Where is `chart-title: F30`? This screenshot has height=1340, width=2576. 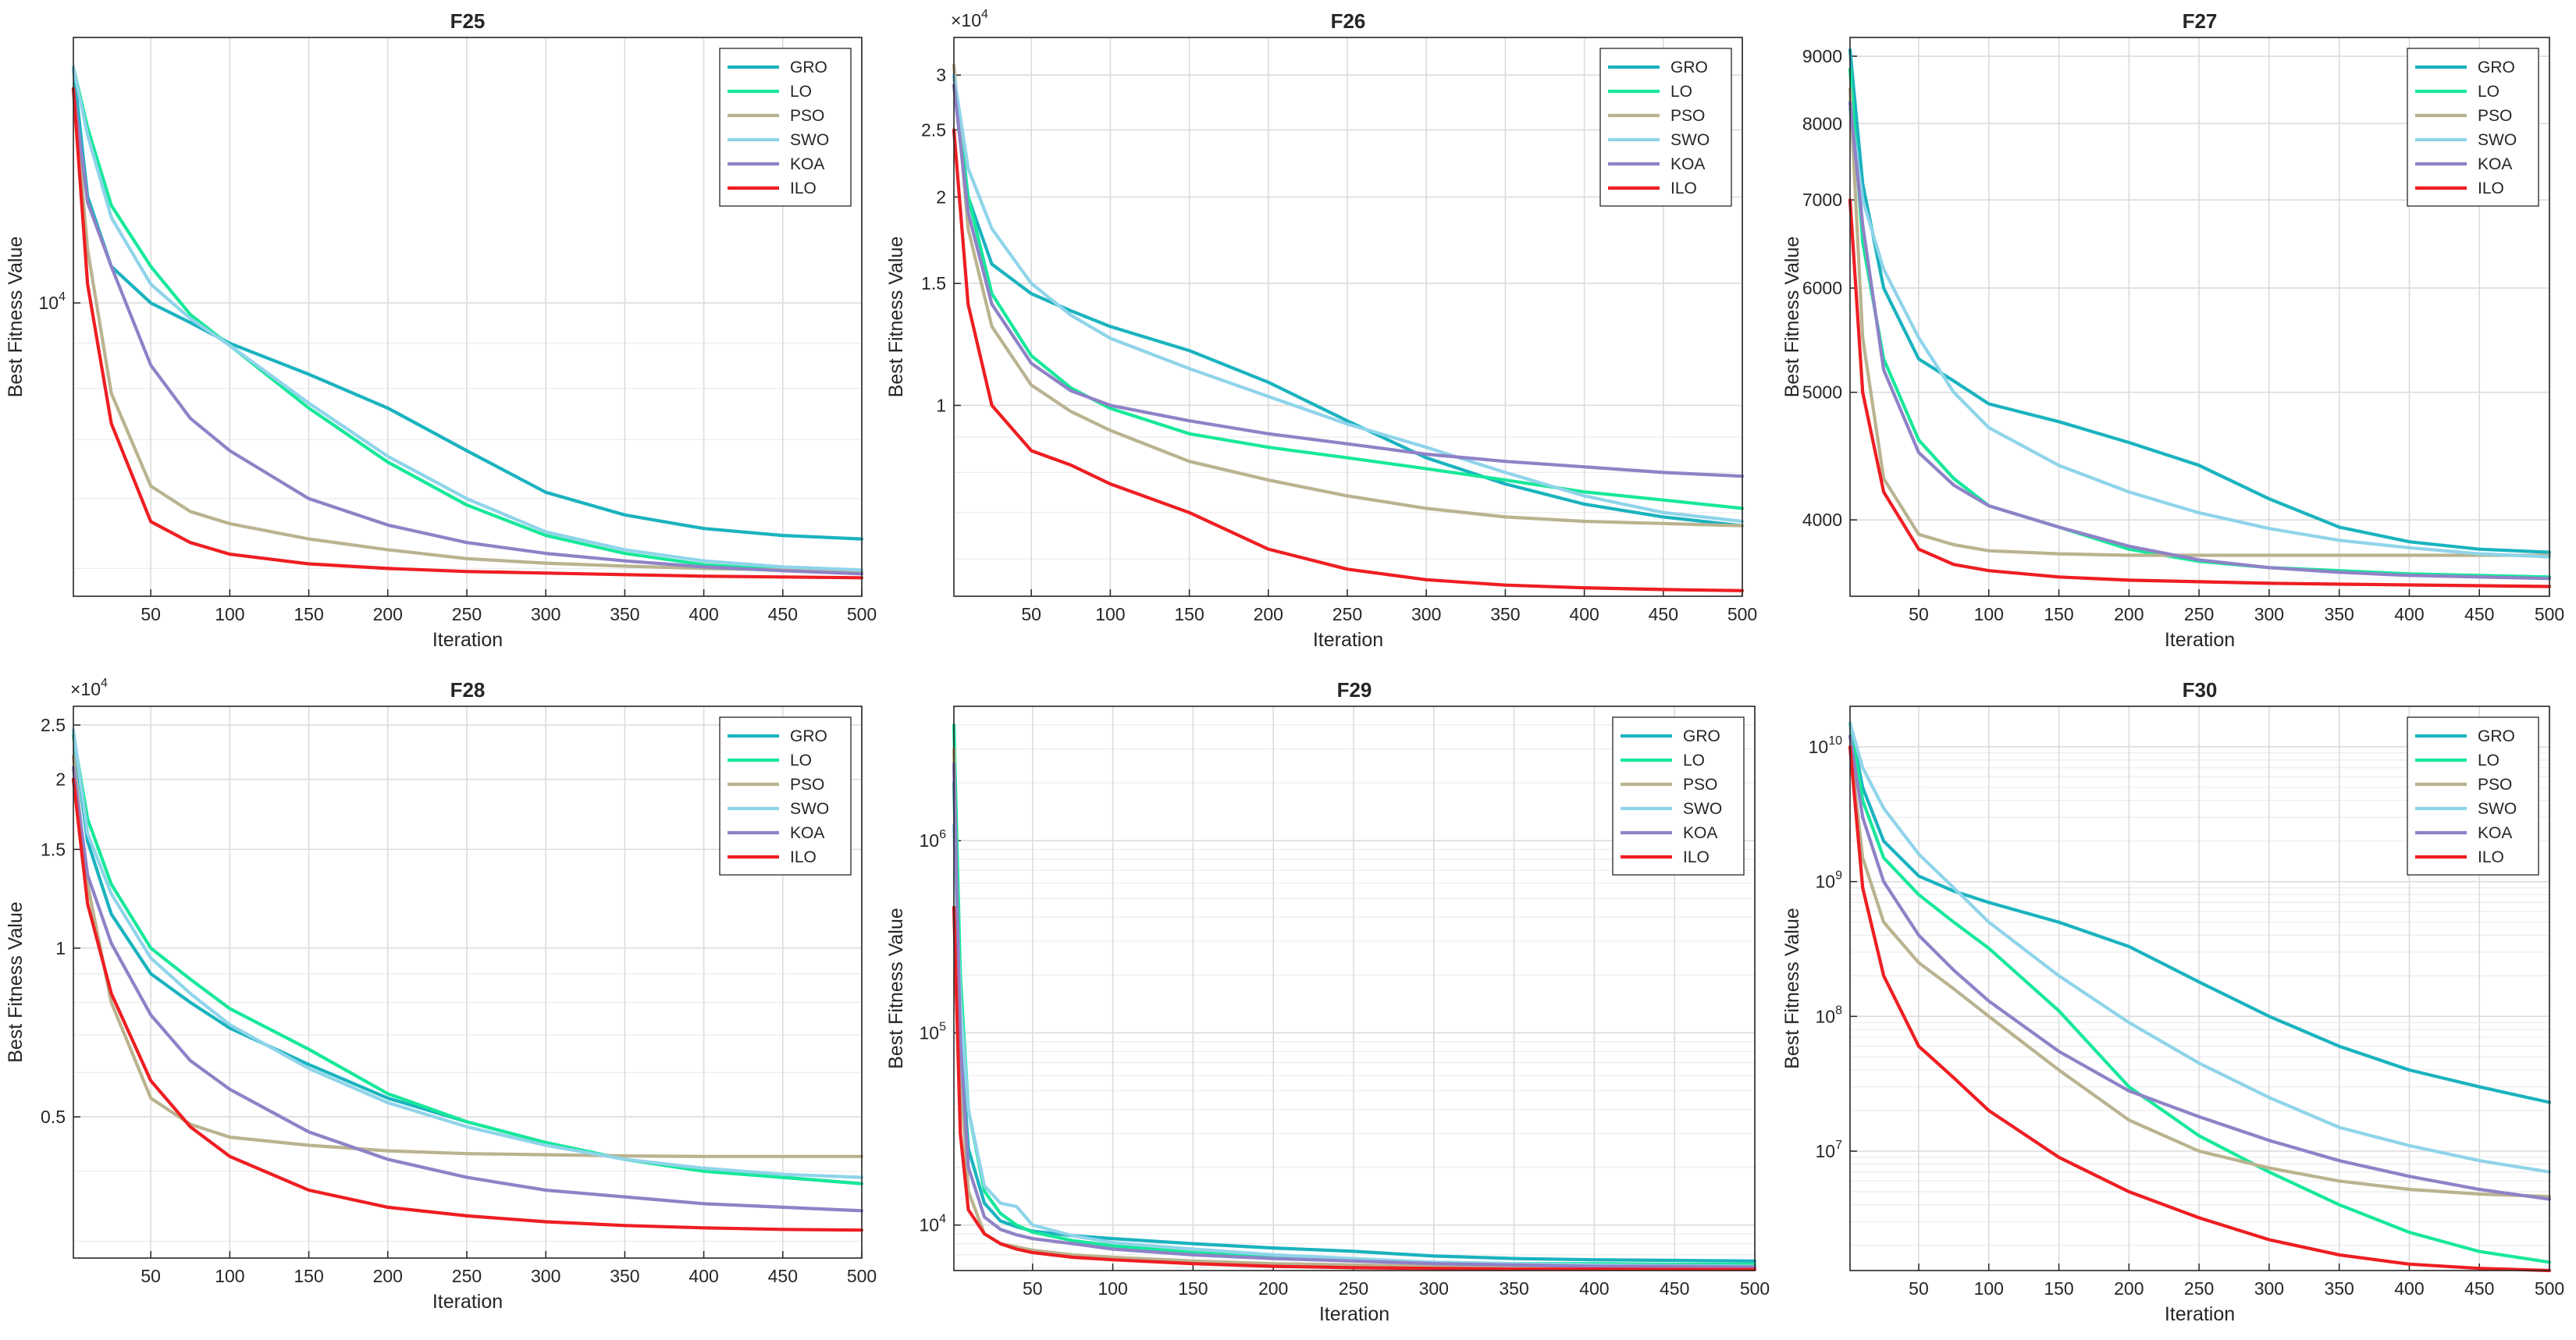 chart-title: F30 is located at coordinates (2200, 690).